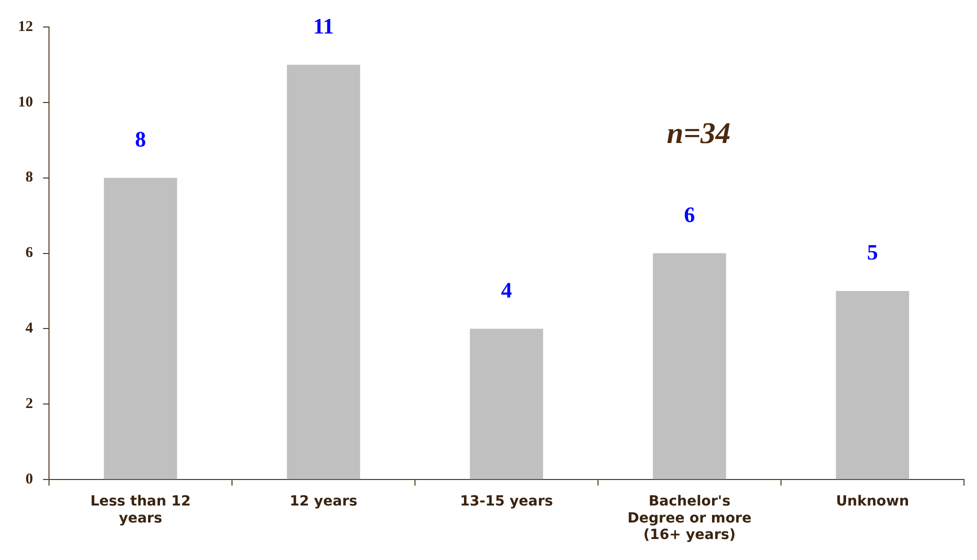  I want to click on x-tick-label: 13-15 years, so click(506, 502).